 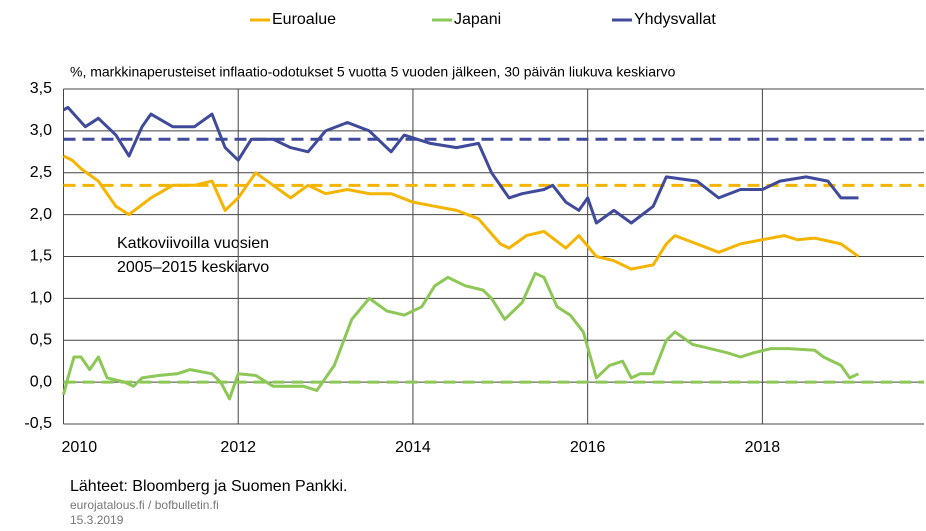 I want to click on source: Lähteet: Bloomberg ja Suomen Pankki., so click(x=209, y=486).